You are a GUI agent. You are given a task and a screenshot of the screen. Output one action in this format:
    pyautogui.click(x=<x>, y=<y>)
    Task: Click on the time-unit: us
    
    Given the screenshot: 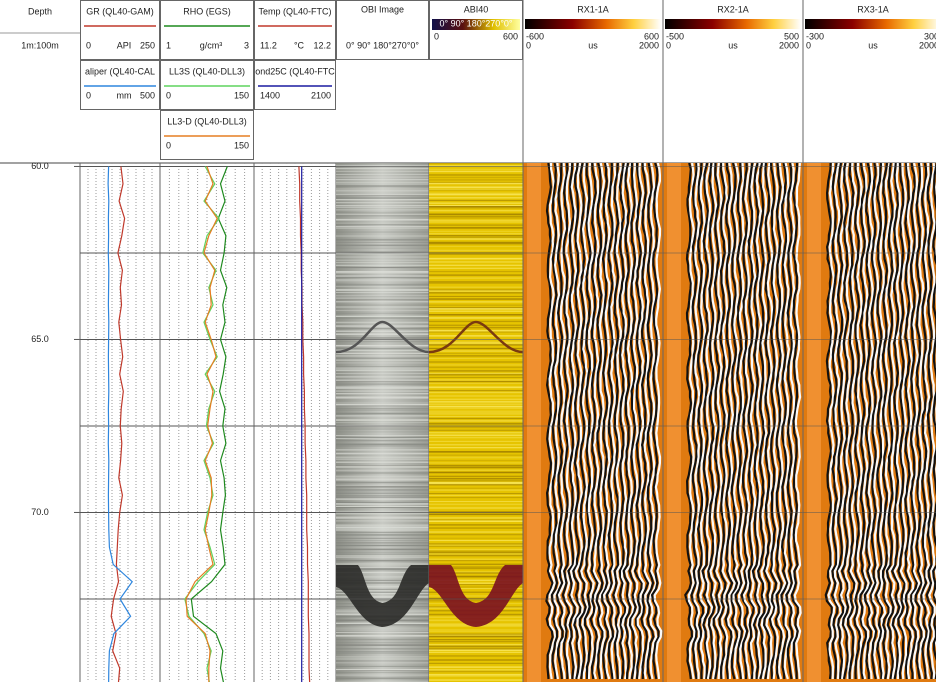 What is the action you would take?
    pyautogui.click(x=873, y=45)
    